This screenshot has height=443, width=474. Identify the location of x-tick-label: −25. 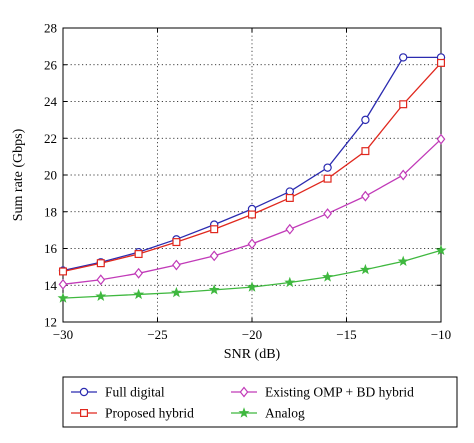
(157, 334).